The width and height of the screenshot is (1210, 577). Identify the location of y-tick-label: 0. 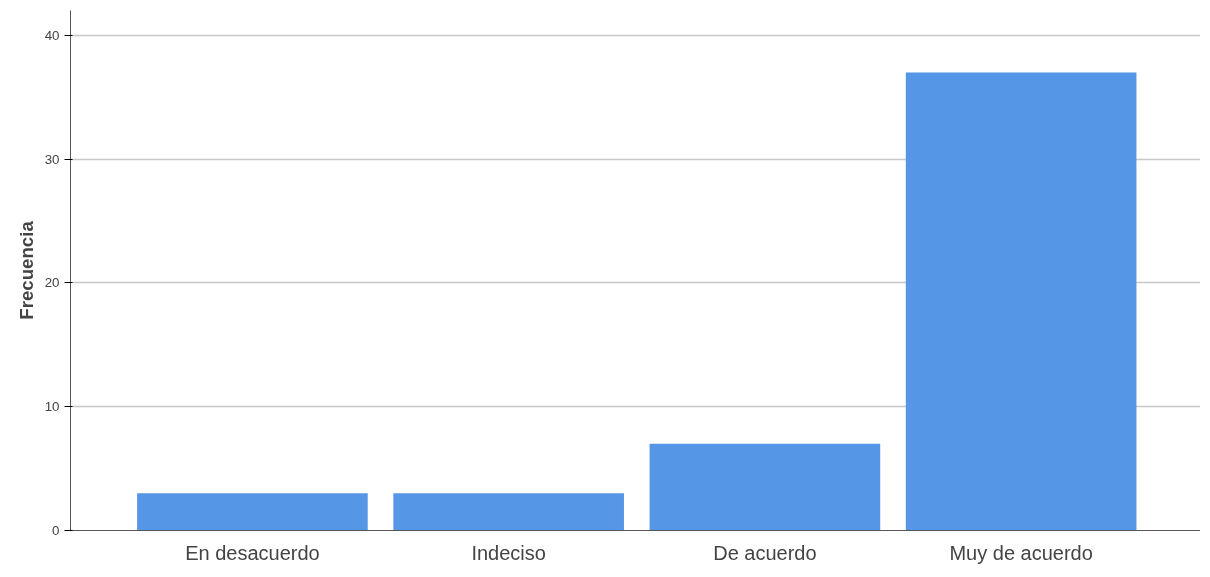
(56, 530).